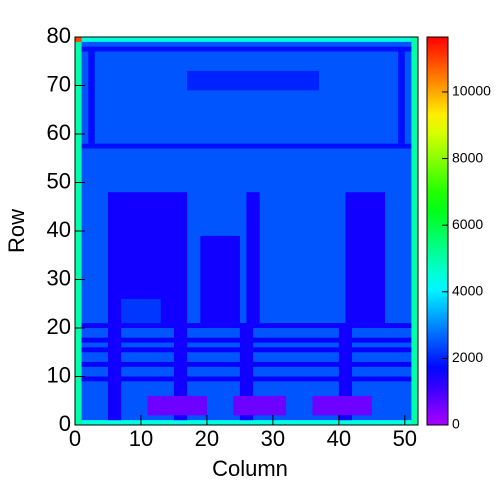 This screenshot has height=500, width=500. I want to click on colorbar-tick-label: 0, so click(456, 424).